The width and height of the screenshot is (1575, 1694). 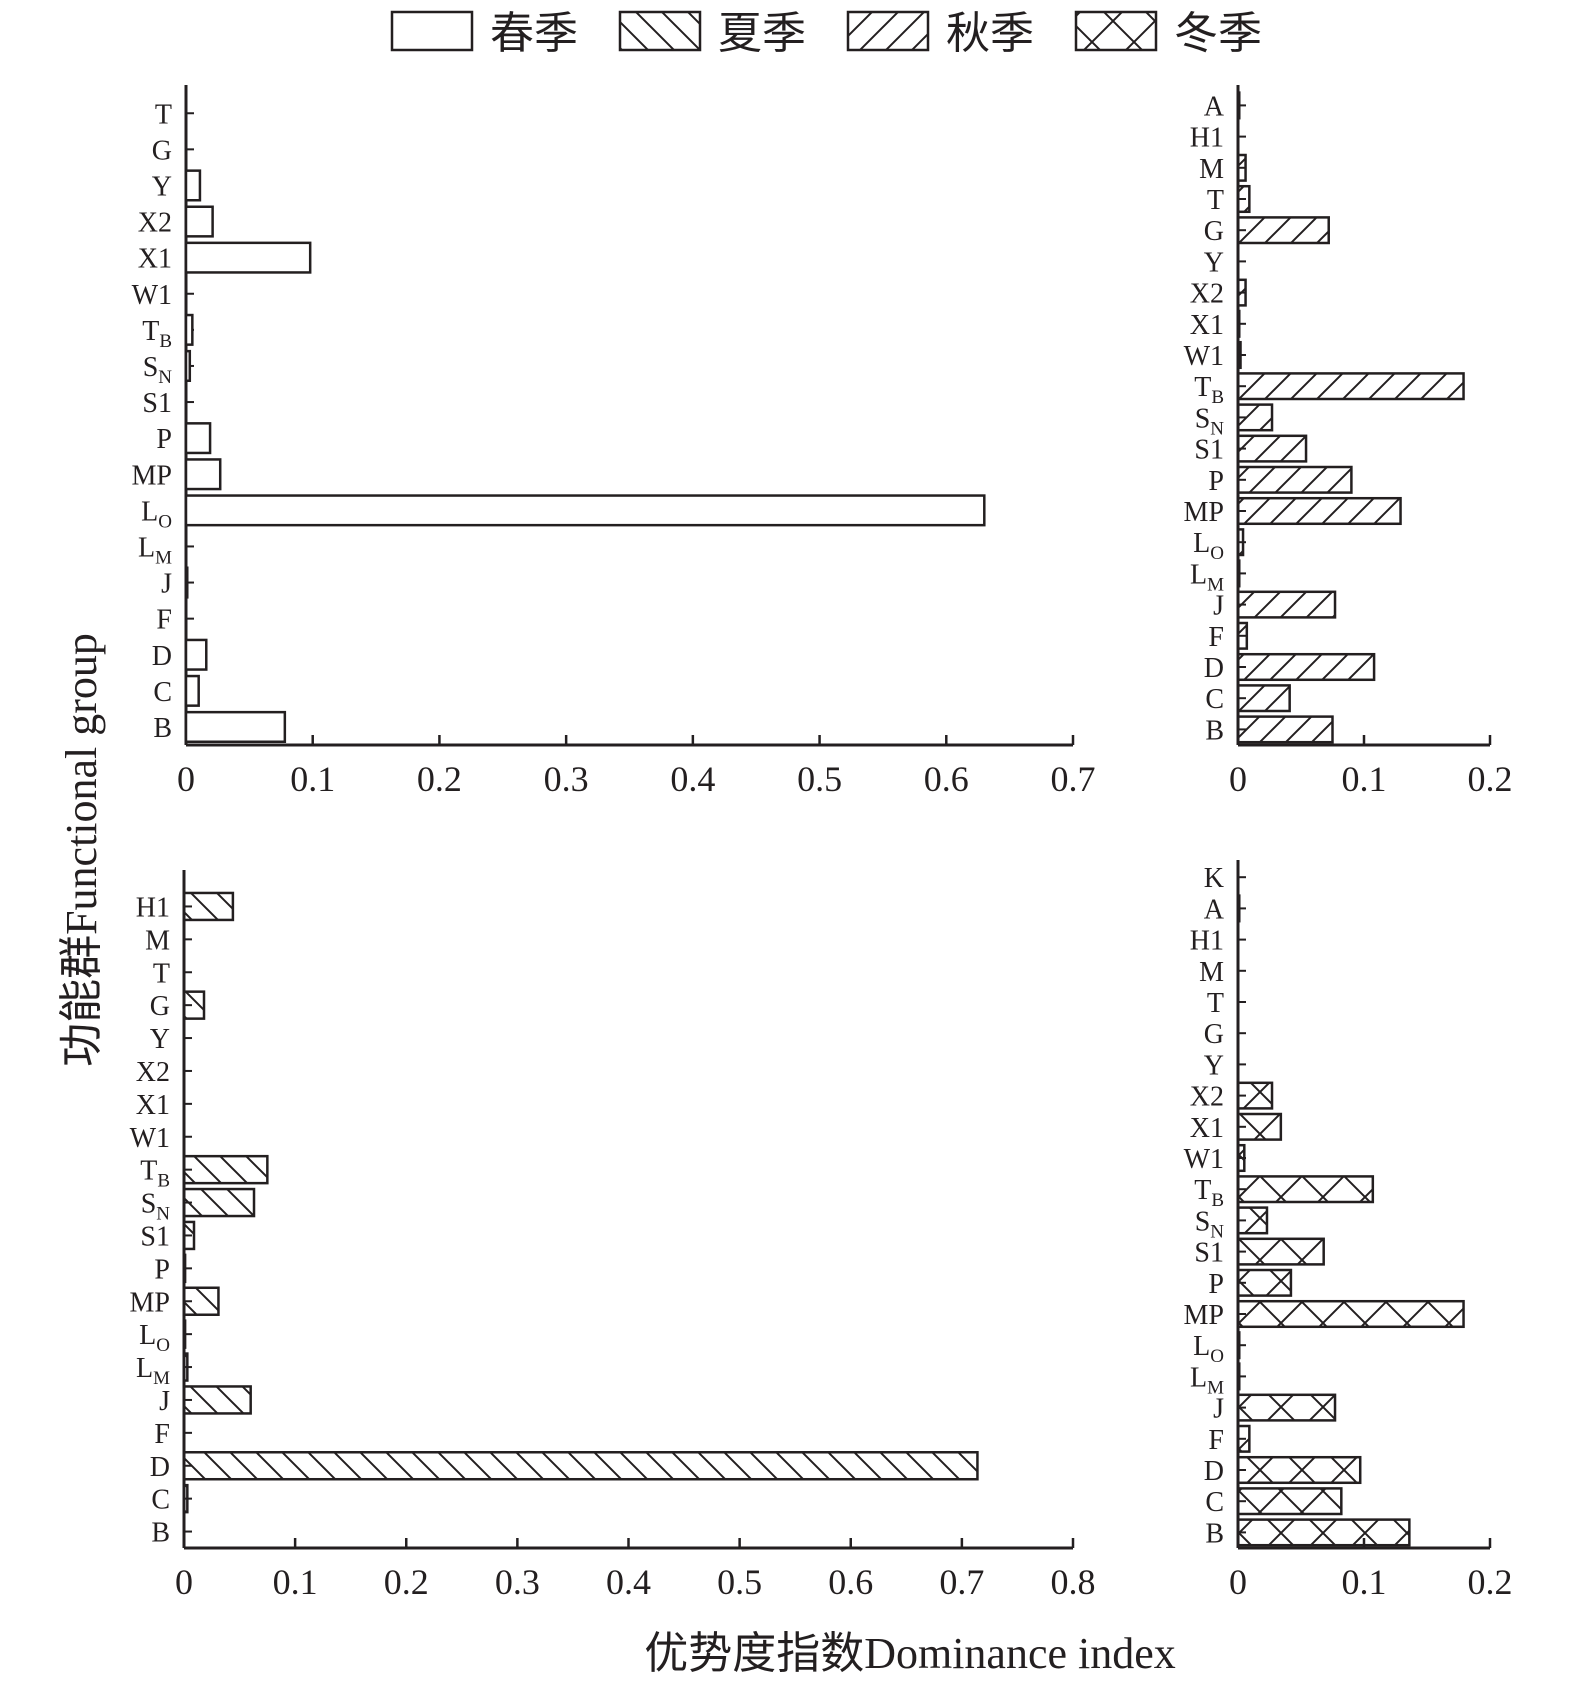 What do you see at coordinates (81, 850) in the screenshot?
I see `y-axis-title: 功能群Functional group` at bounding box center [81, 850].